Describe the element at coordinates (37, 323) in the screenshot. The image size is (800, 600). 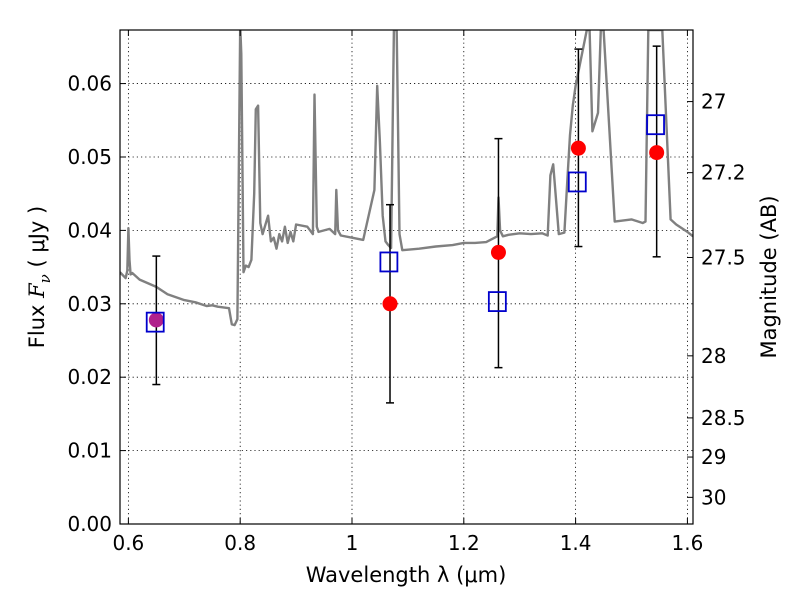
I see `y-axis-label-prefix: Flux` at that location.